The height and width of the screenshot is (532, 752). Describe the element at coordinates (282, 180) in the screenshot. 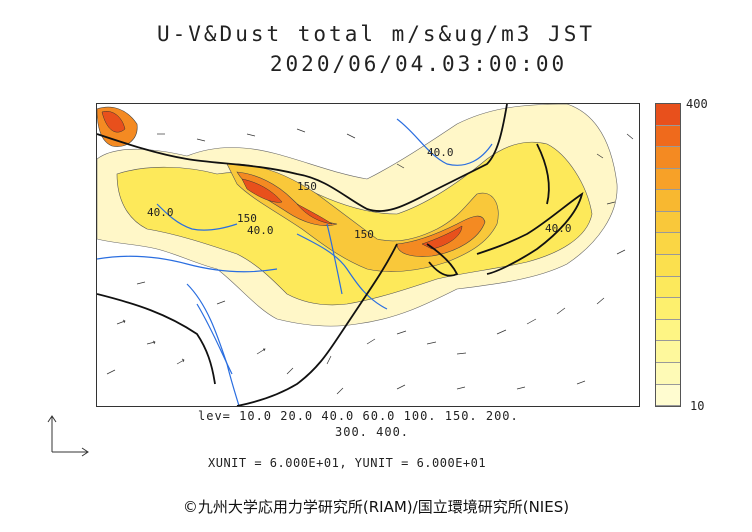

I see `dust-layer-red` at that location.